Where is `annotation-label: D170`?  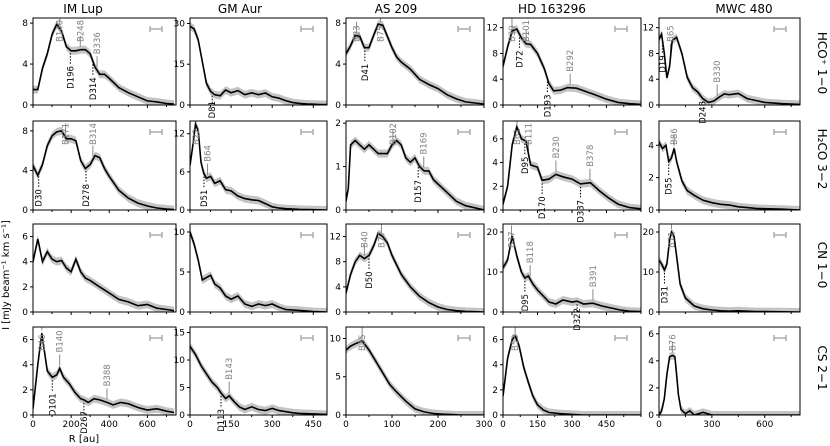 annotation-label: D170 is located at coordinates (543, 207).